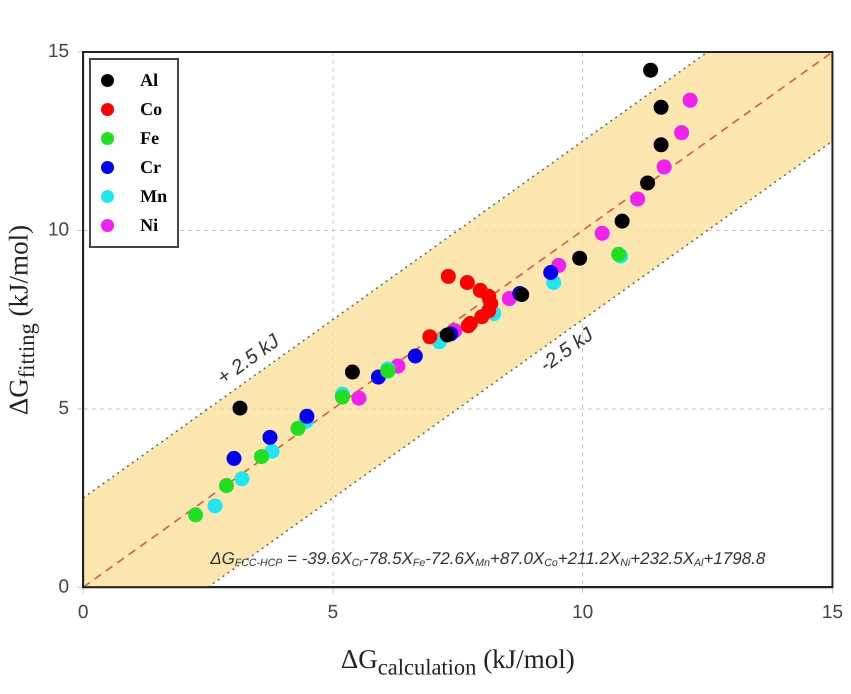 This screenshot has height=694, width=851. What do you see at coordinates (59, 230) in the screenshot?
I see `y-tick-label: 10` at bounding box center [59, 230].